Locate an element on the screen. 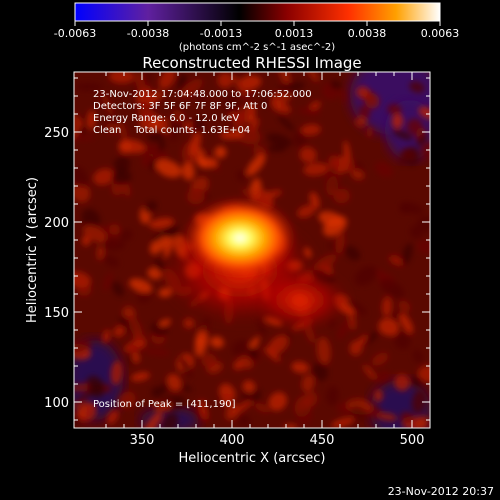  colorbar-tick-label: -0.0013 is located at coordinates (221, 33).